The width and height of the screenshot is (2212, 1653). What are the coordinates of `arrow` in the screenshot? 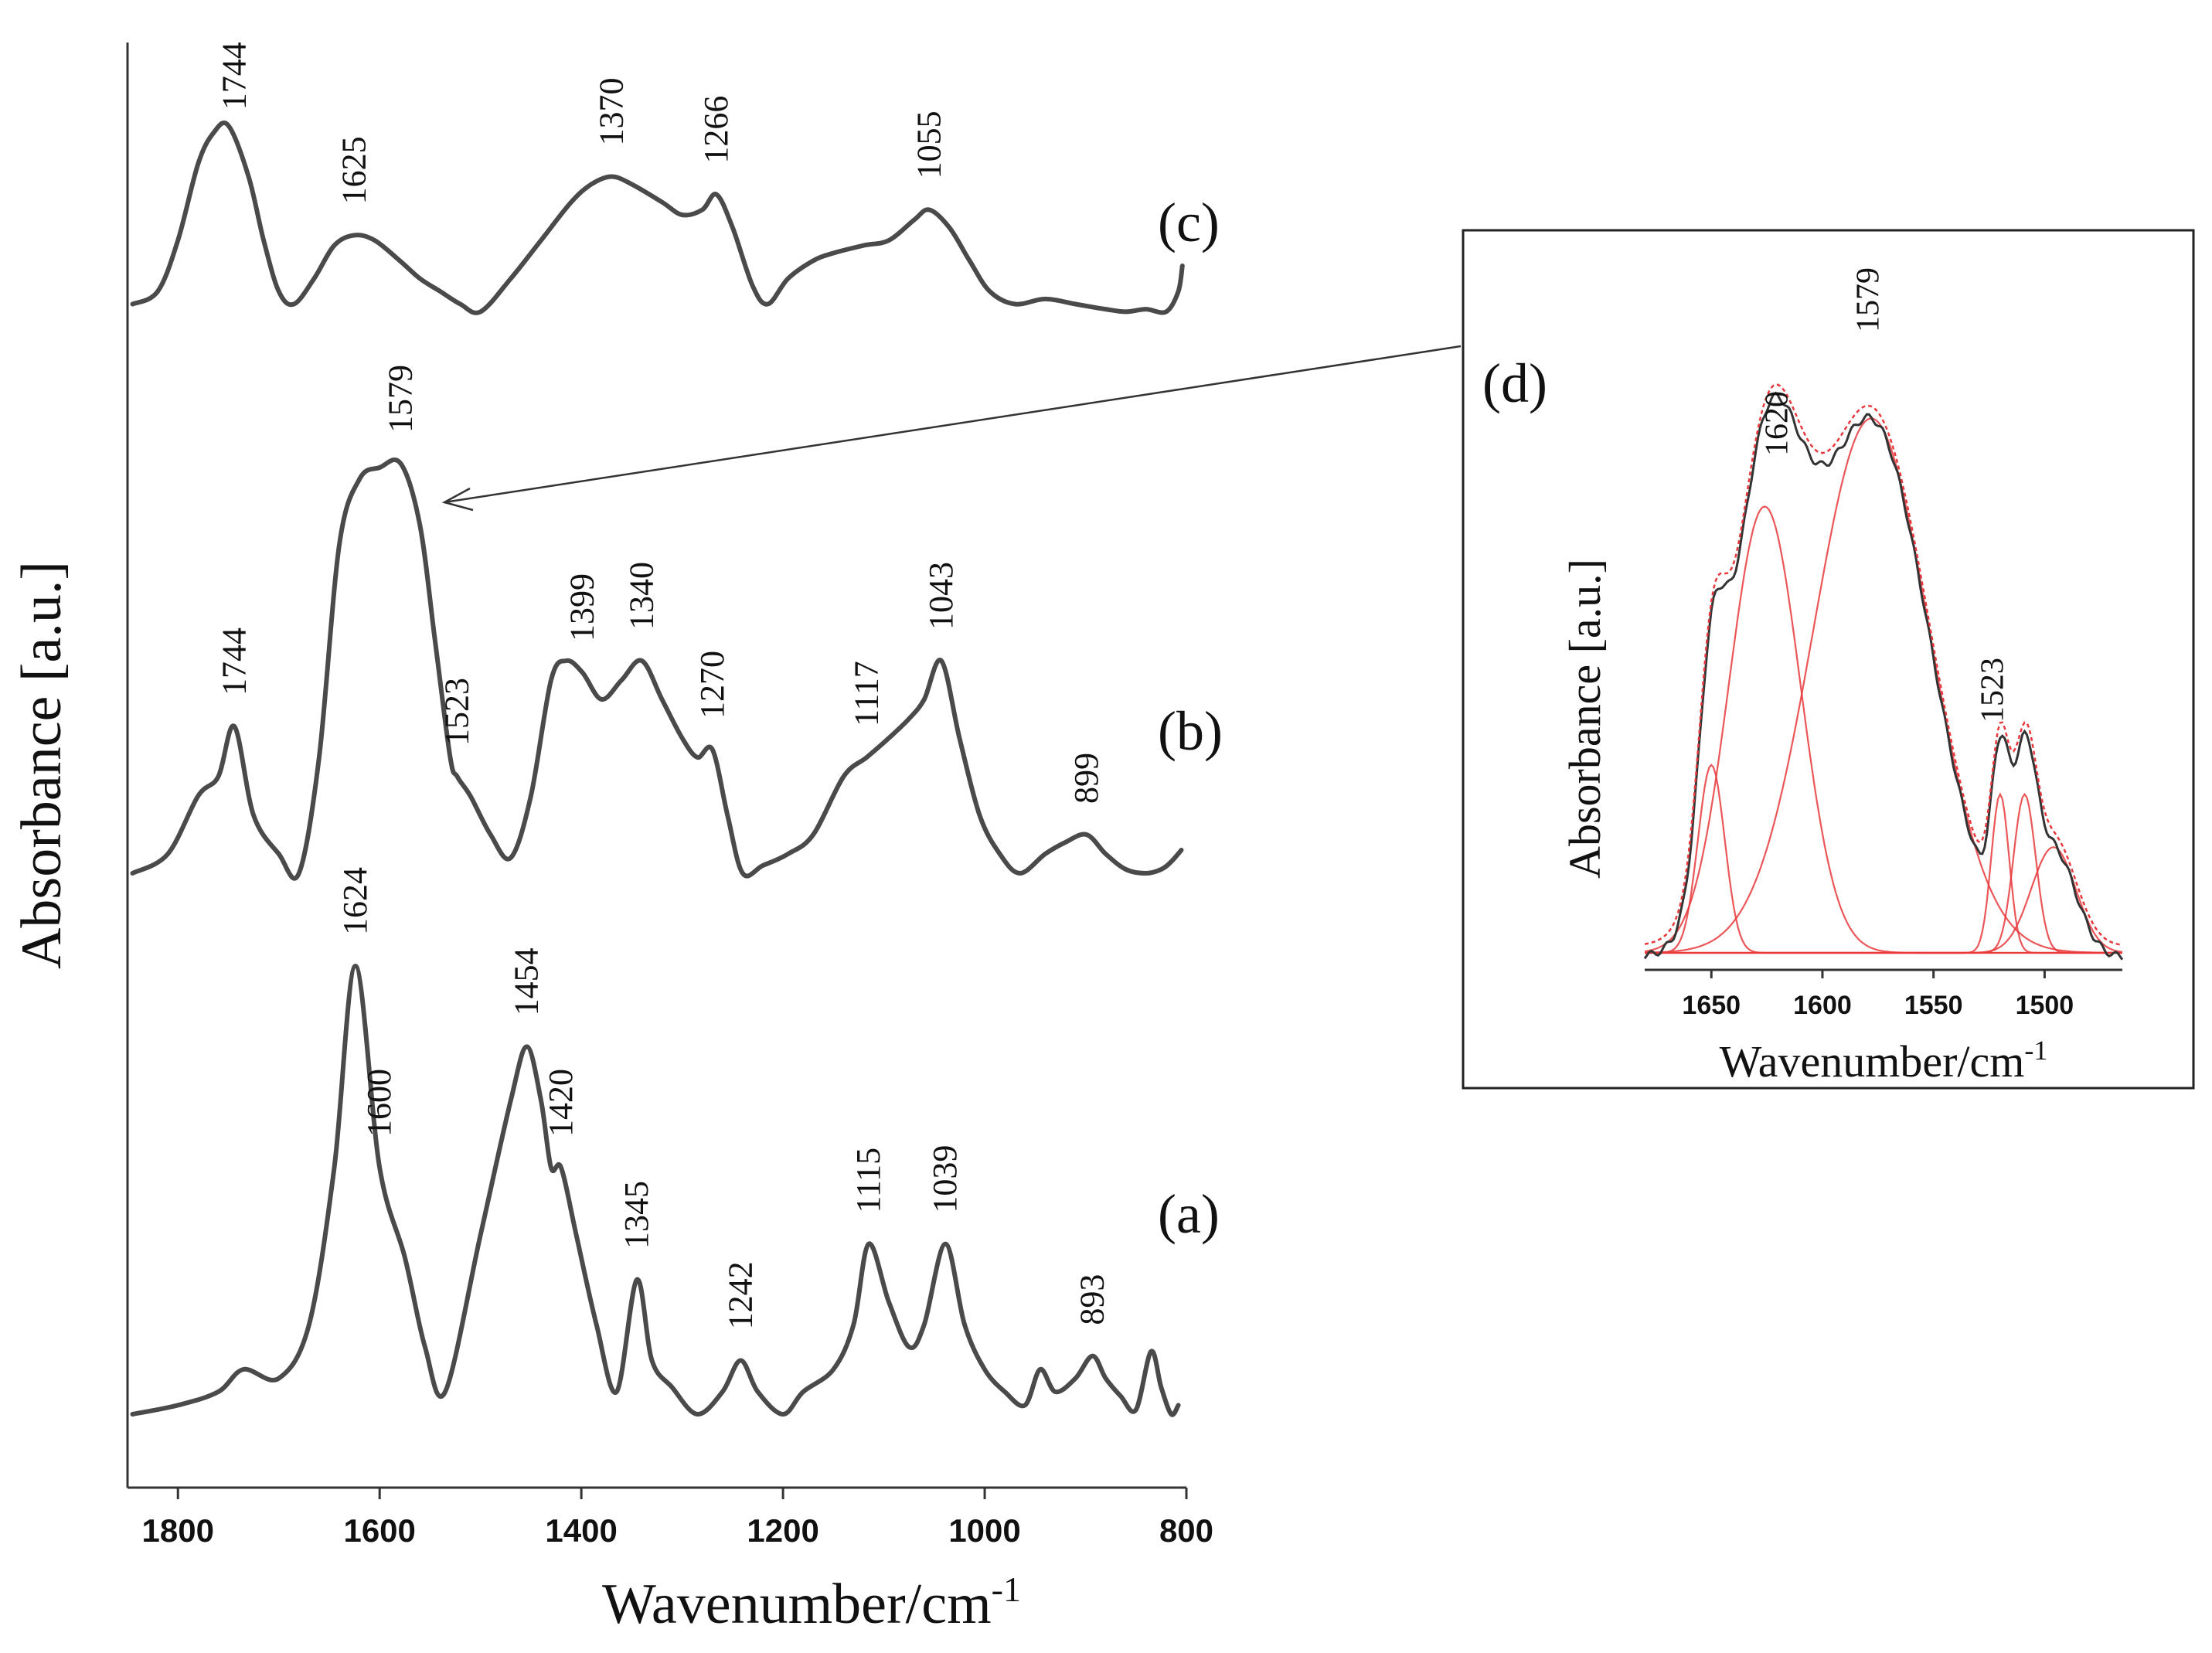 It's located at (951, 428).